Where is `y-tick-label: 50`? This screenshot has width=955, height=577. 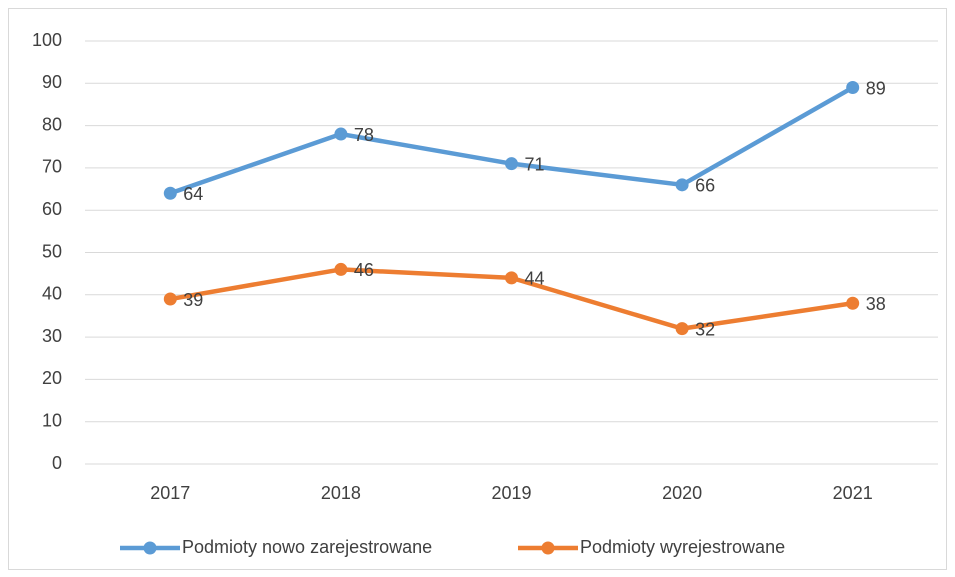 y-tick-label: 50 is located at coordinates (52, 251).